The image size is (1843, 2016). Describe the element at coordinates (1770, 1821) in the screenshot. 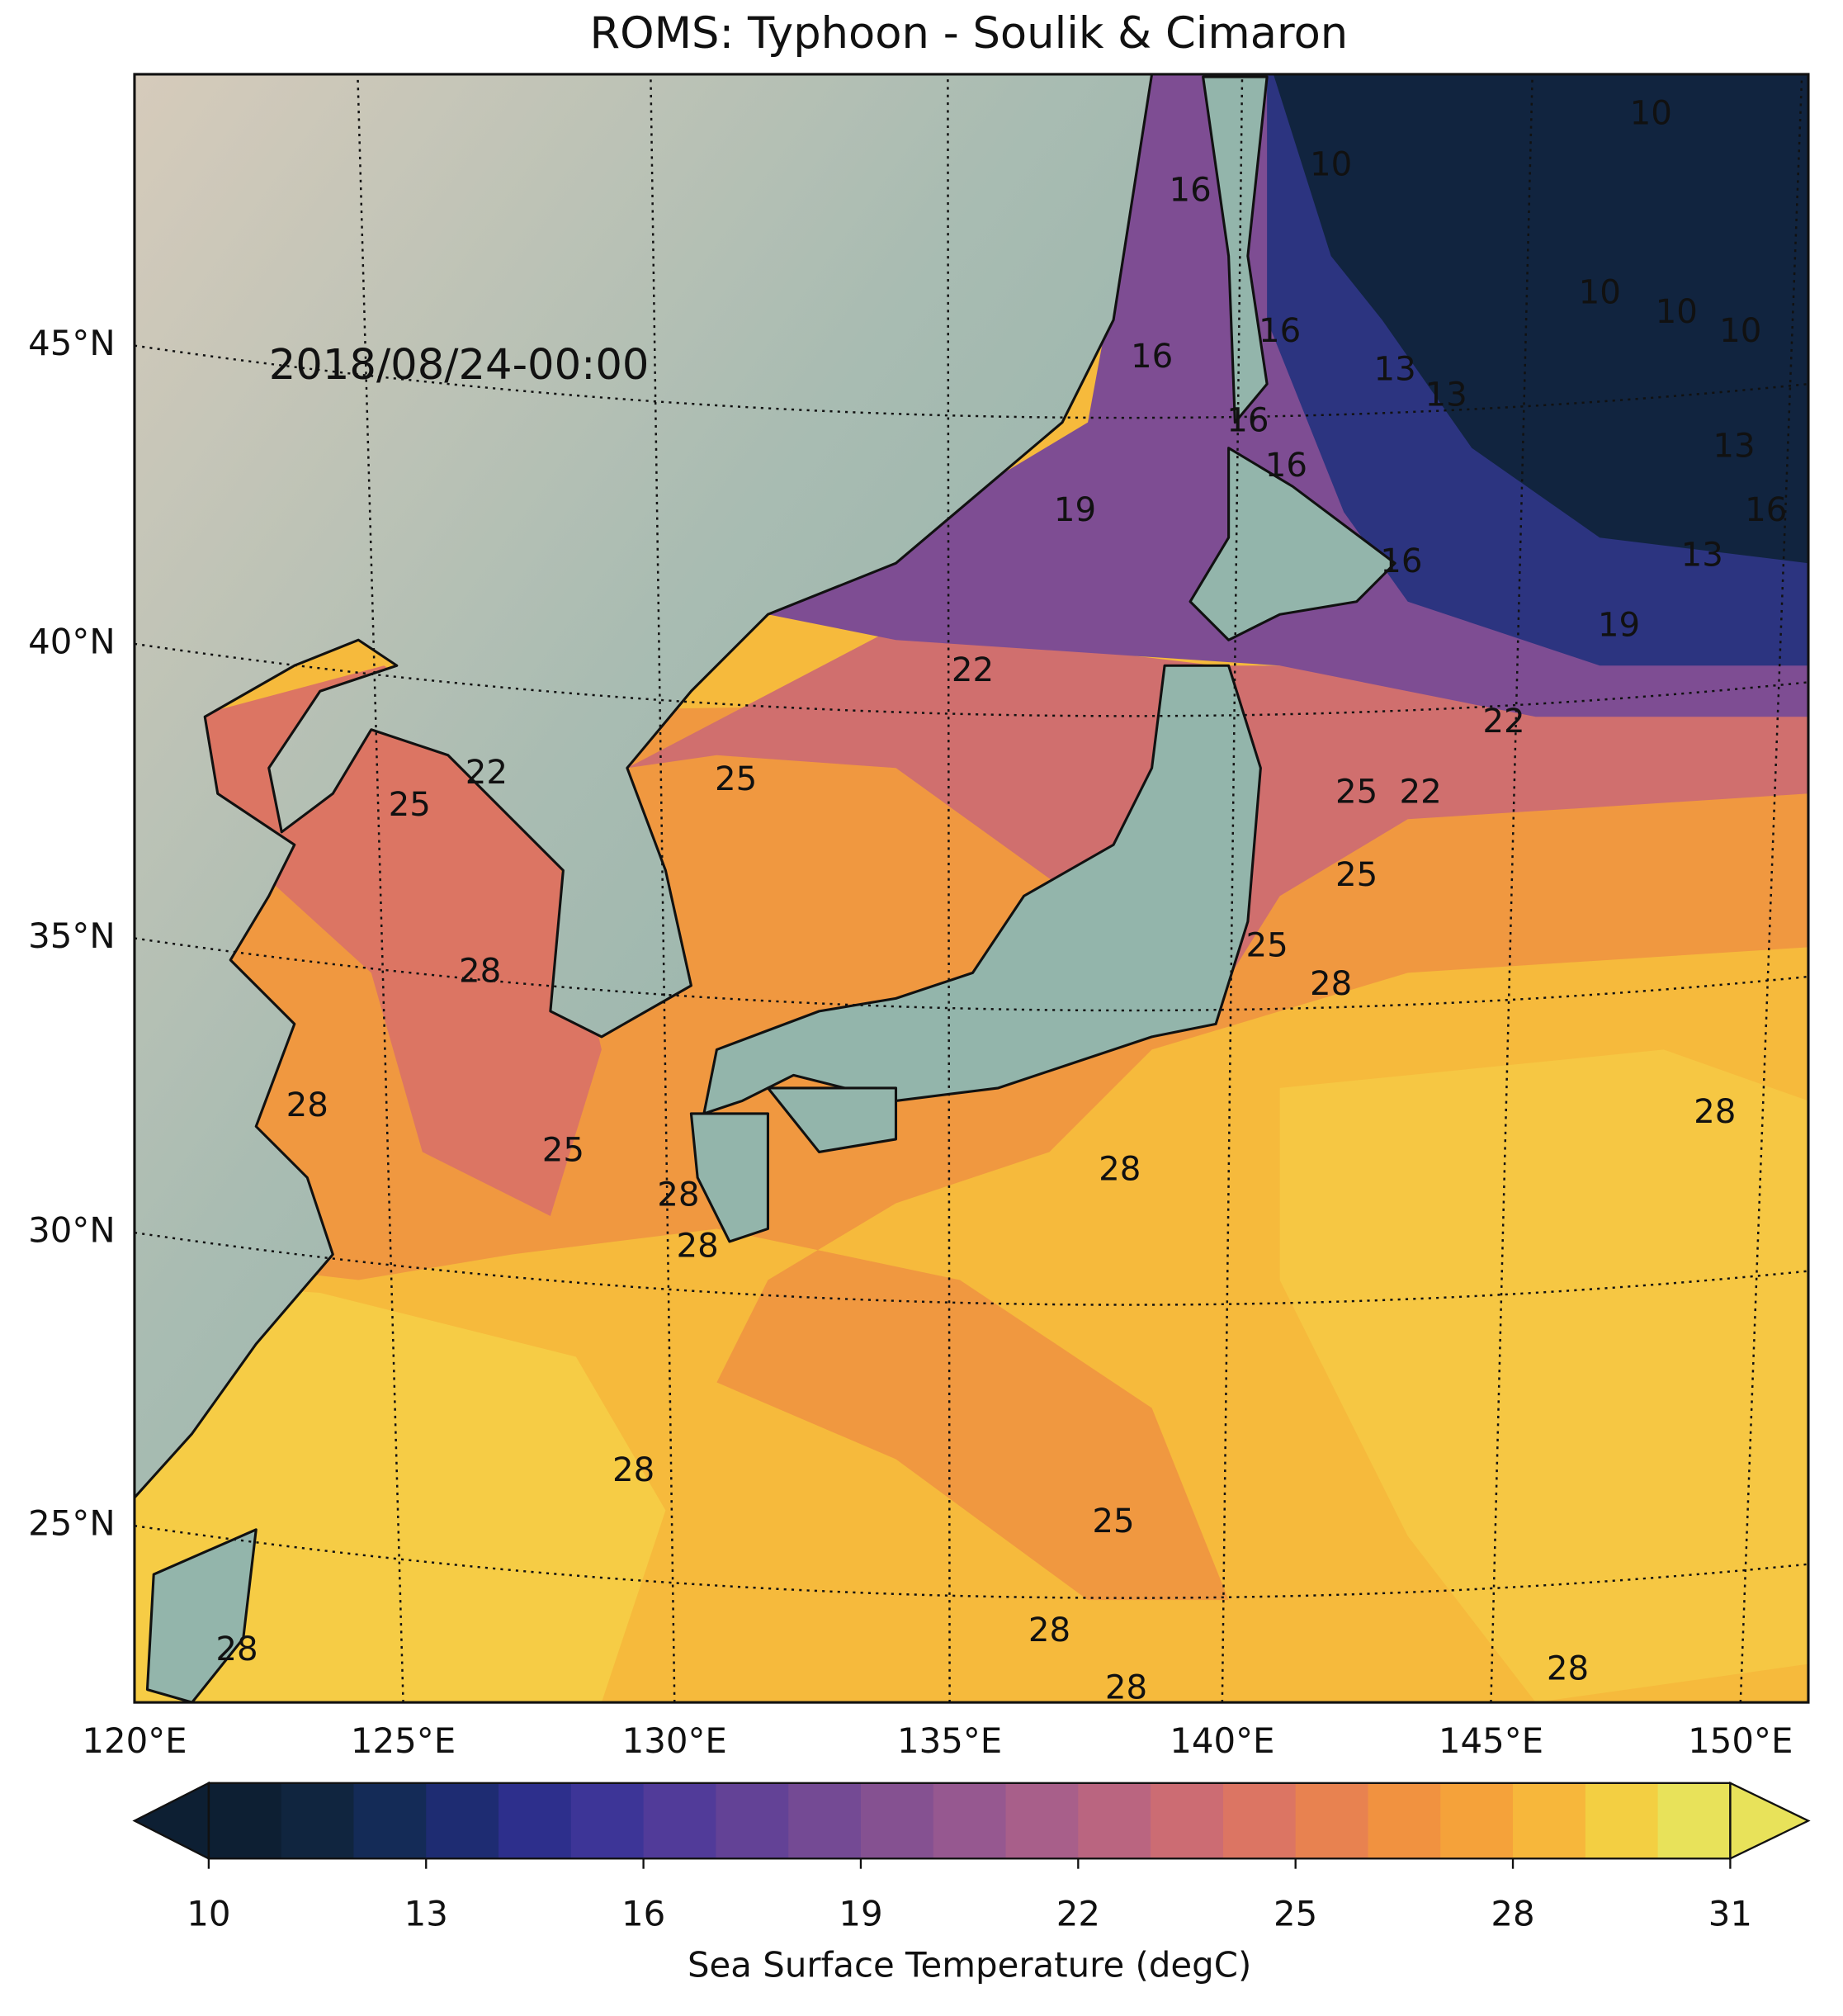

I see `colorbar-extend-high` at that location.